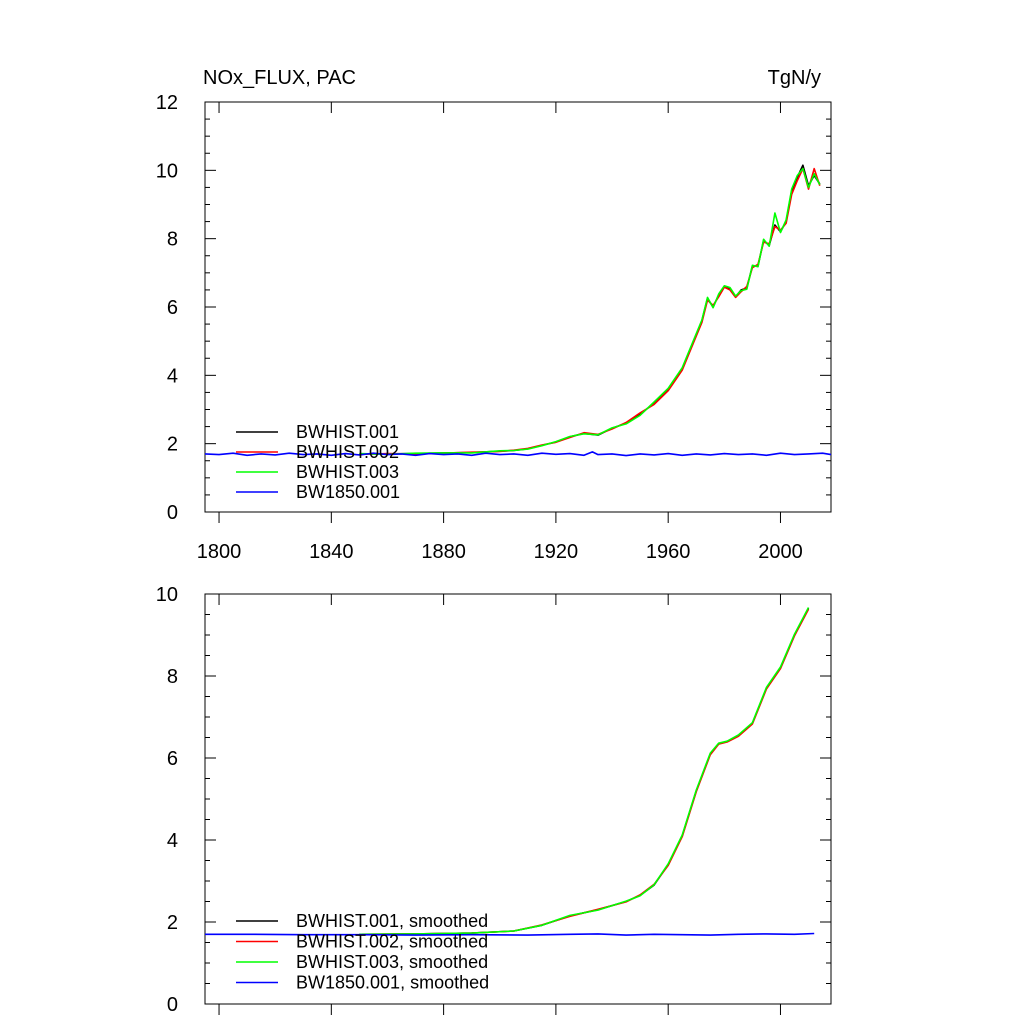  What do you see at coordinates (556, 552) in the screenshot?
I see `x-tick-label: 1920` at bounding box center [556, 552].